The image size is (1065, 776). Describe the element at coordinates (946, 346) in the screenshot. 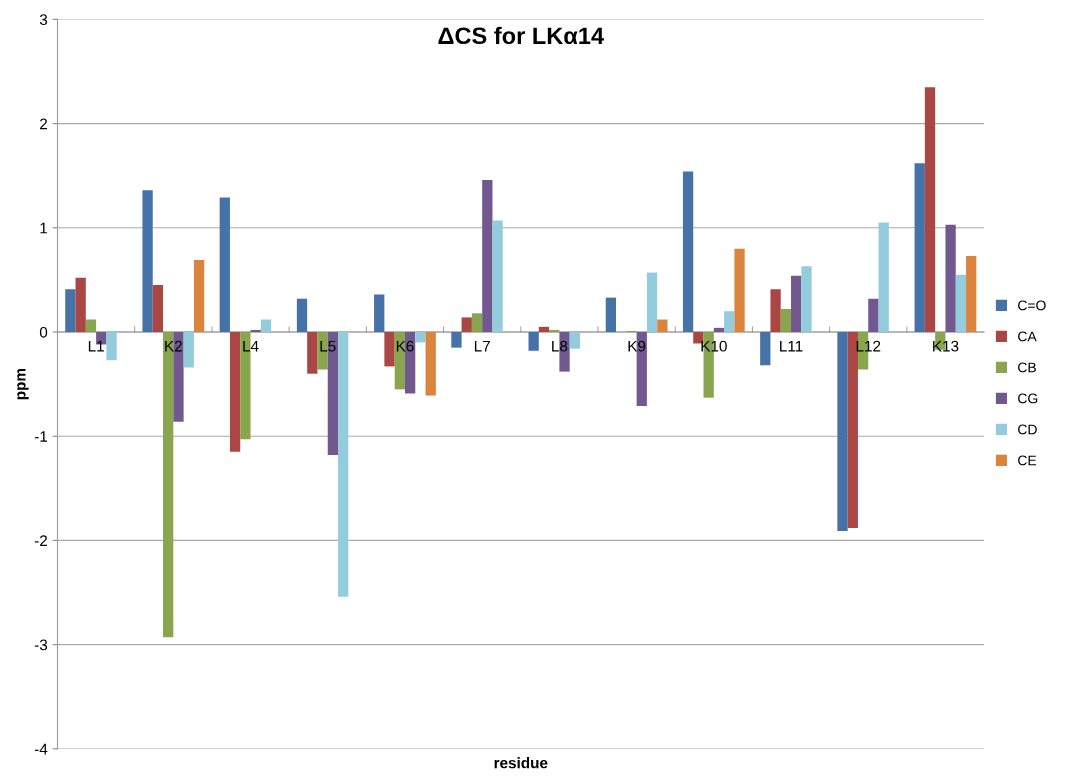

I see `x-tick-label: K13` at that location.